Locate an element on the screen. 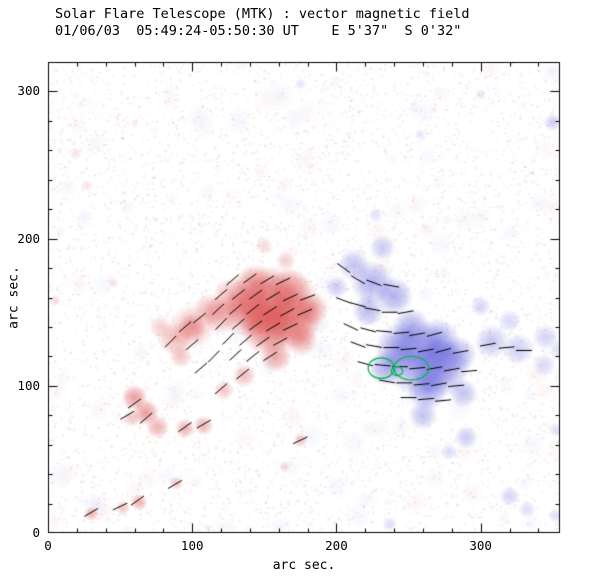 The image size is (612, 585). y-tick-label: 200 is located at coordinates (28, 238).